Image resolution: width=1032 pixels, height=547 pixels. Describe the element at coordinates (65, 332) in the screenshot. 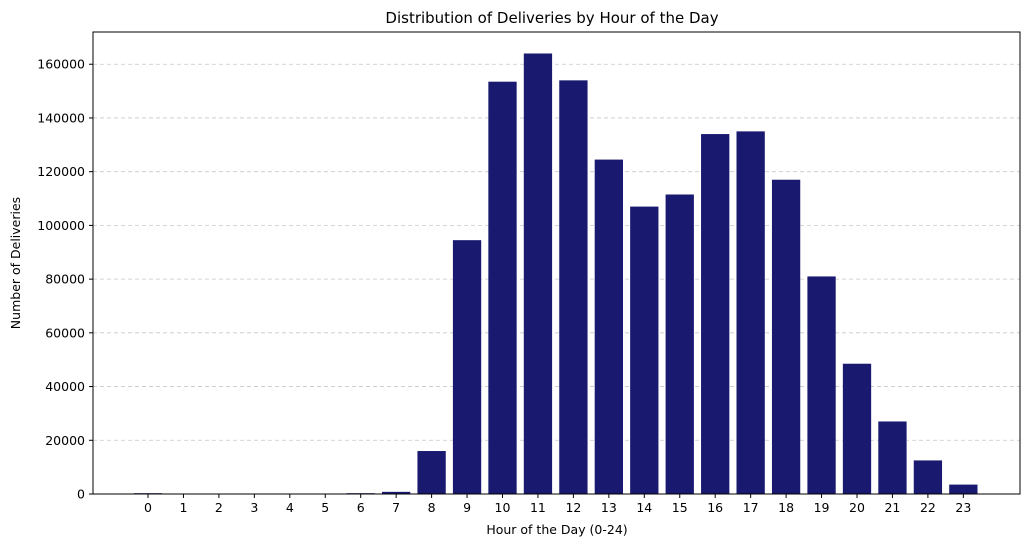

I see `y-tick-label: 60000` at that location.